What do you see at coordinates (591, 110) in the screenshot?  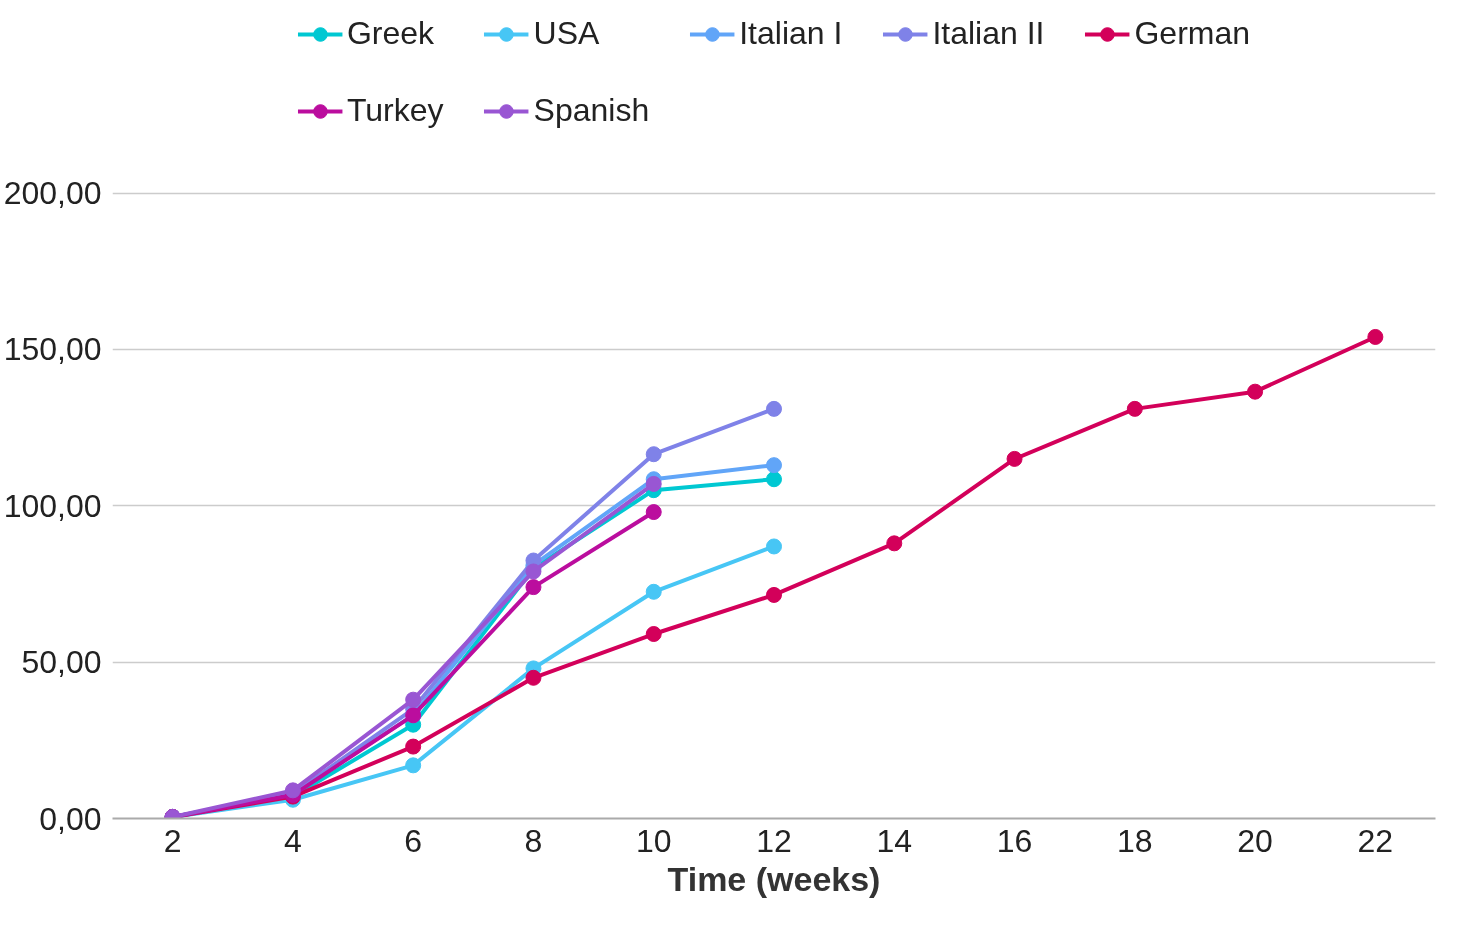 I see `legend-label: Spanish` at bounding box center [591, 110].